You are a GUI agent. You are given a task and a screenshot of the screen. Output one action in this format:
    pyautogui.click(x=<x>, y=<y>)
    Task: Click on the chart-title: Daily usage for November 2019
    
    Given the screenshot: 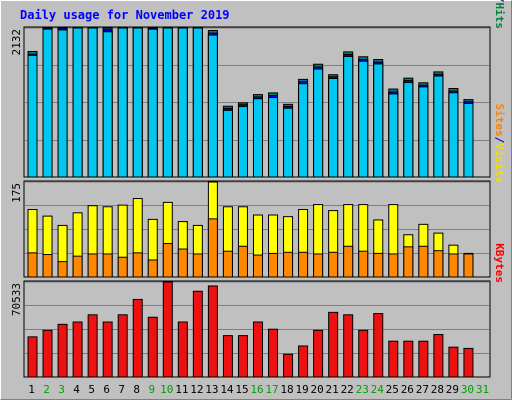 What is the action you would take?
    pyautogui.click(x=125, y=15)
    